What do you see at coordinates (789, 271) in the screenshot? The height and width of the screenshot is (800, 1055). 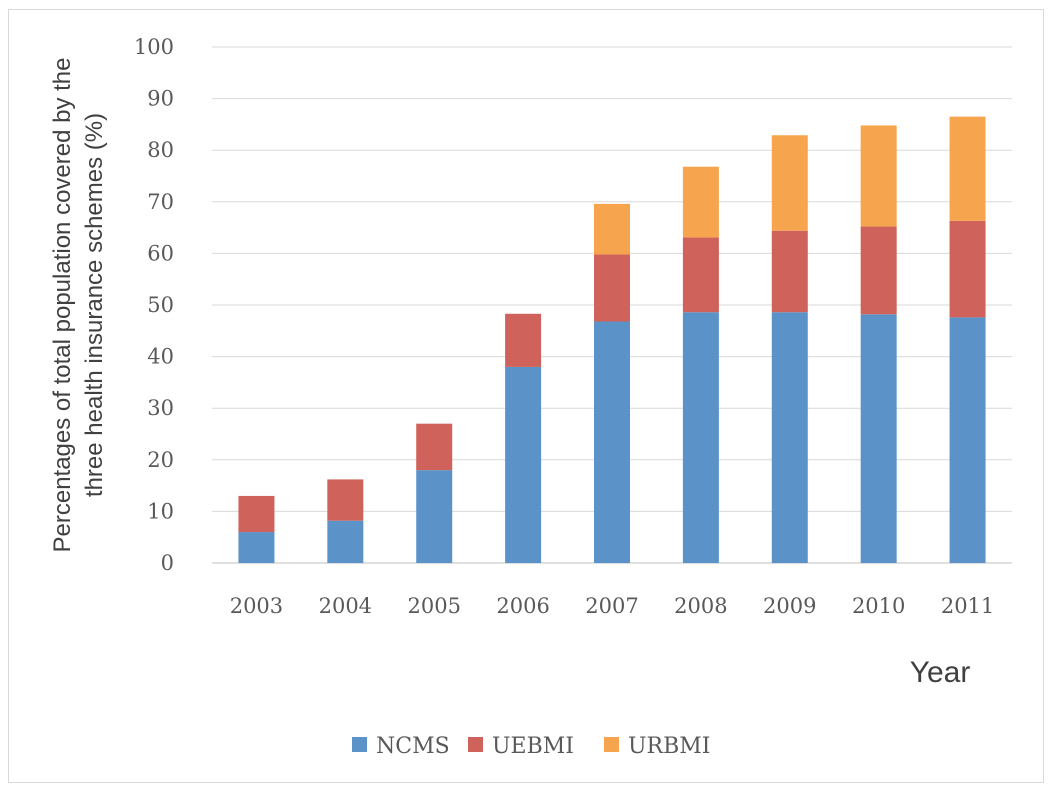 I see `bar-uebmi-2009` at bounding box center [789, 271].